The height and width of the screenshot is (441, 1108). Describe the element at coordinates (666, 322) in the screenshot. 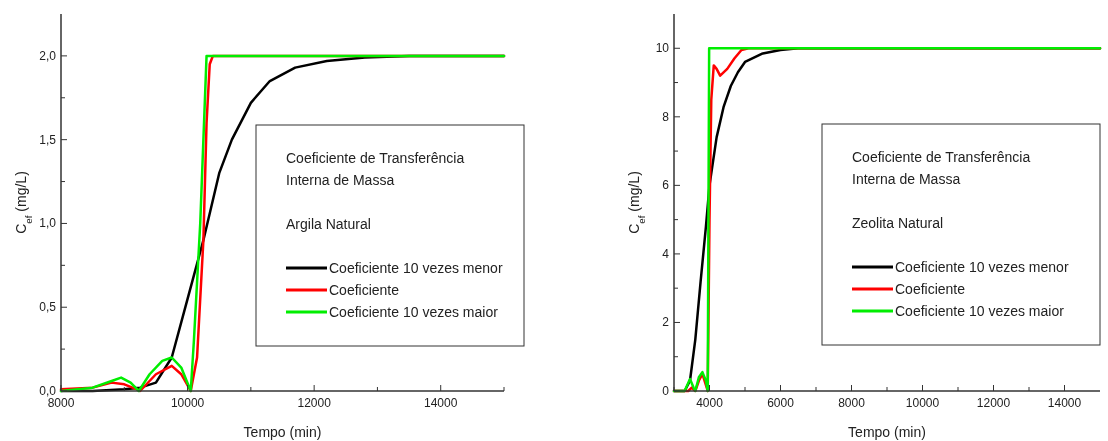

I see `y-tick-label: 2` at that location.